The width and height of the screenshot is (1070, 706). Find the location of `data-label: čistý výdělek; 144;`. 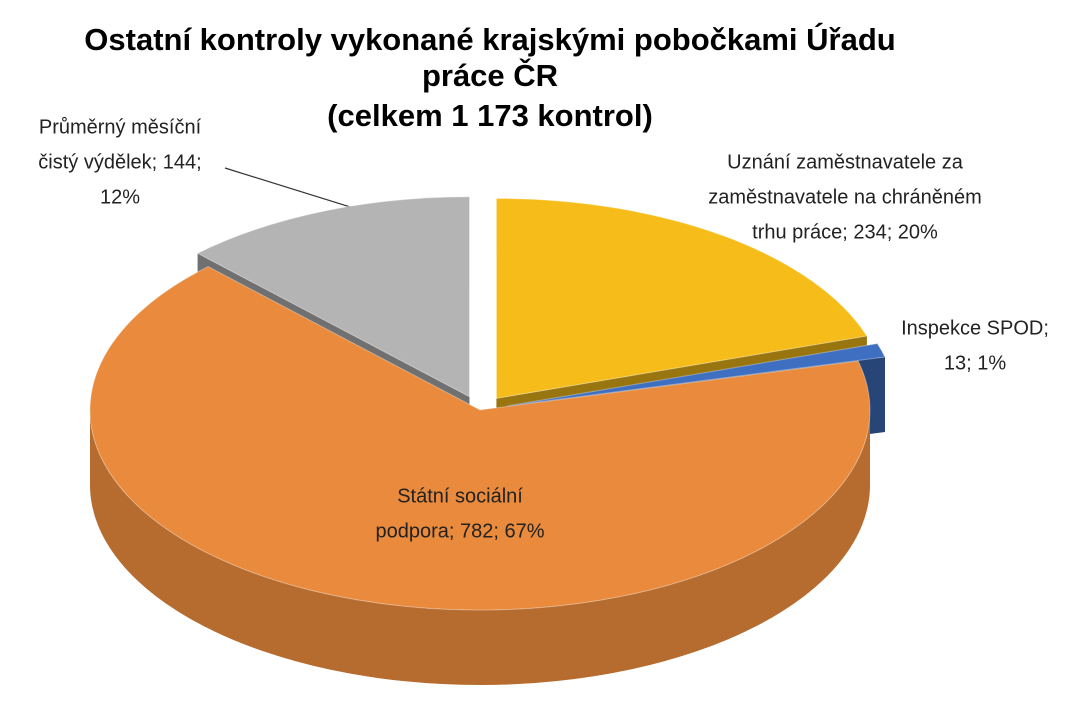

data-label: čistý výdělek; 144; is located at coordinates (119, 162).